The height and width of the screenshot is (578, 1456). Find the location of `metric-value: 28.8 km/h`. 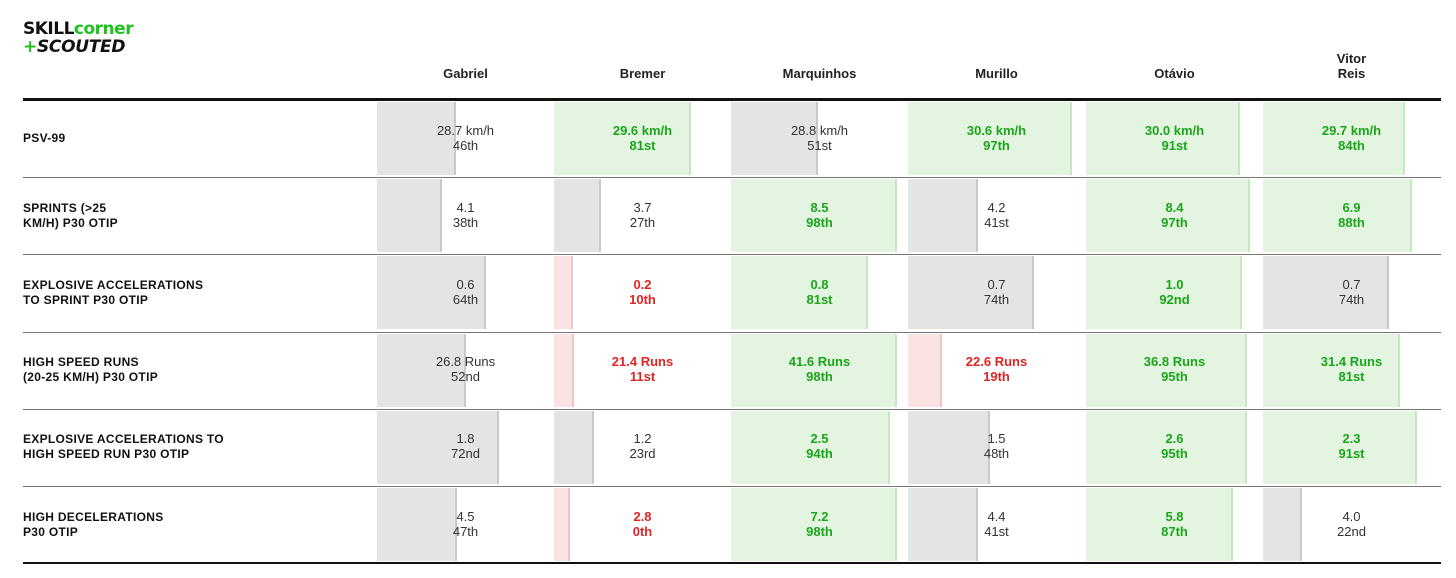

metric-value: 28.8 km/h is located at coordinates (819, 130).